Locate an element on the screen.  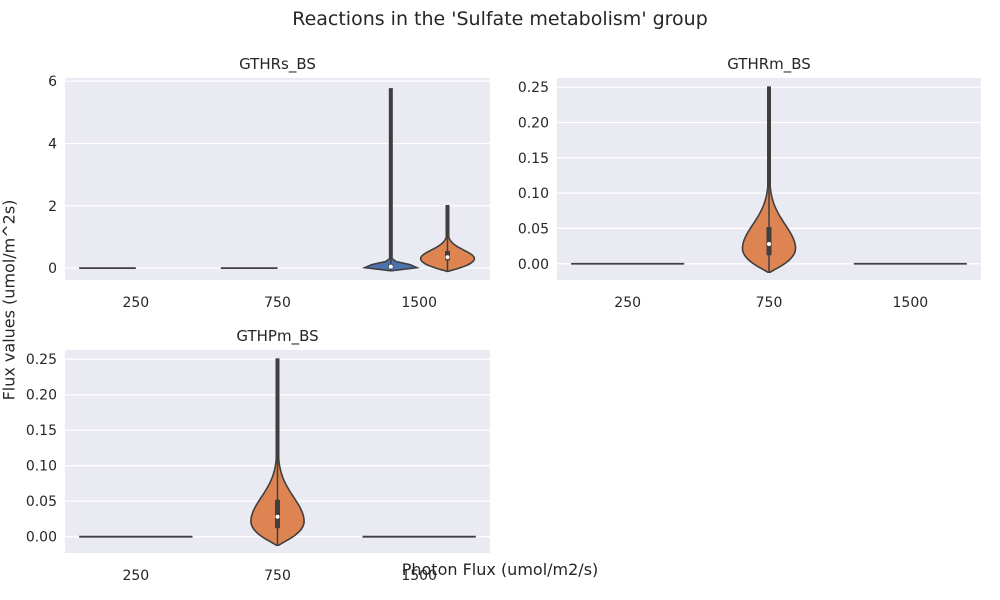
panel-title: GTHRs_BS is located at coordinates (277, 64).